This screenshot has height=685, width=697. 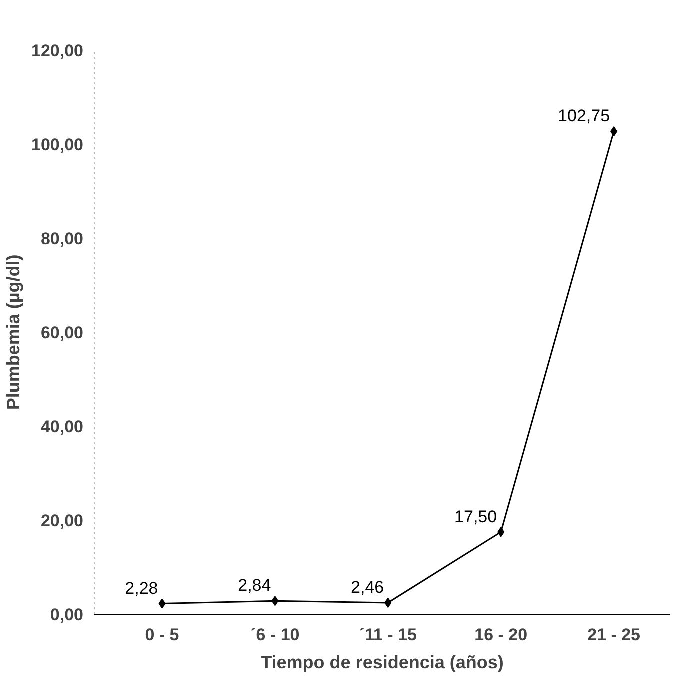 I want to click on y-tick-label: 0,00, so click(x=67, y=615).